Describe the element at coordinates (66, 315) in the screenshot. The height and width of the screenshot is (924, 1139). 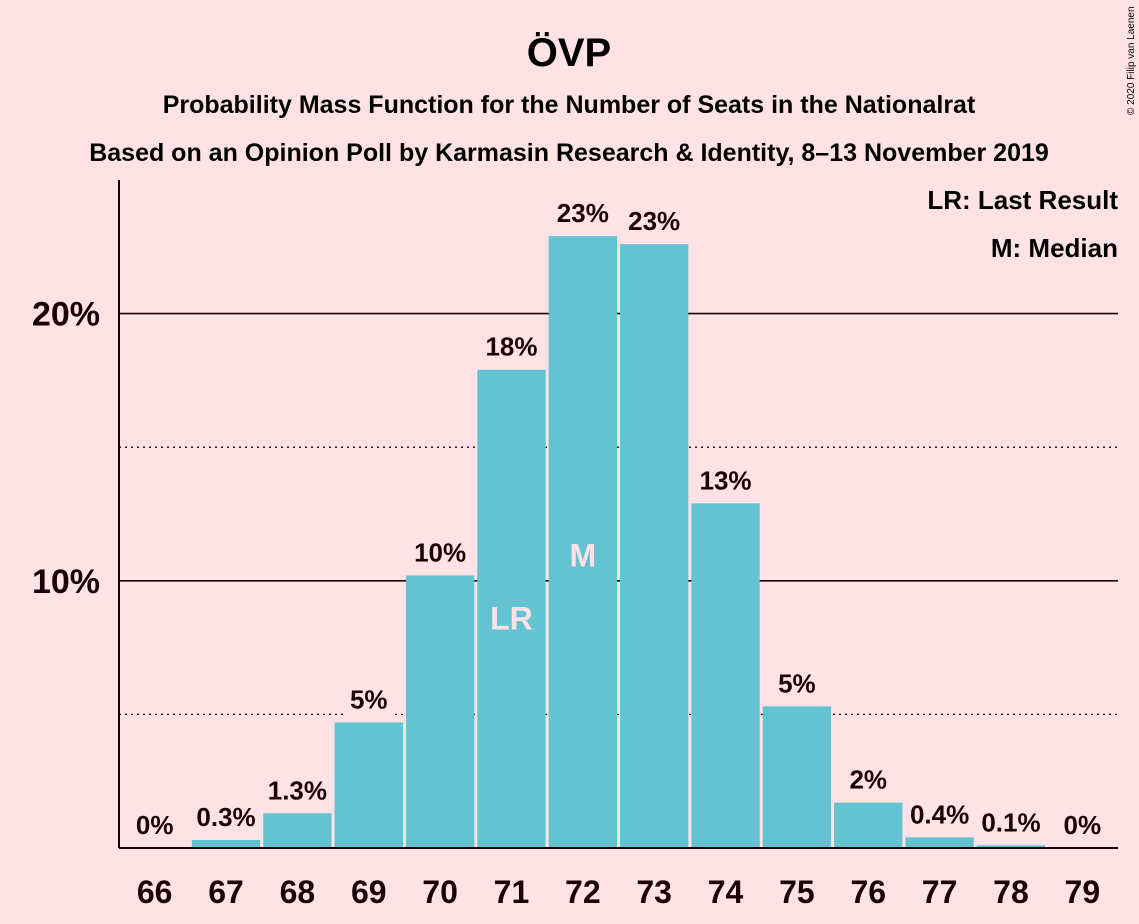
I see `y-tick-label: 20%` at that location.